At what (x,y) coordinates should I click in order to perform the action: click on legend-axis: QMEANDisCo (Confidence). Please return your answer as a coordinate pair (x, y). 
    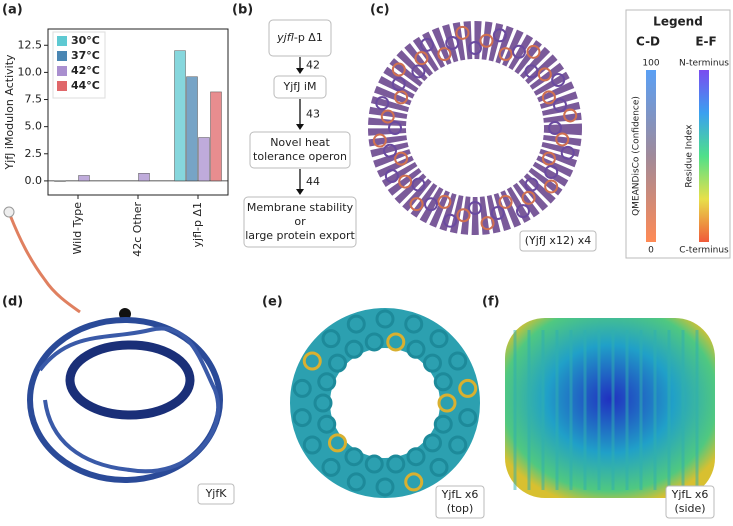
    Looking at the image, I should click on (637, 156).